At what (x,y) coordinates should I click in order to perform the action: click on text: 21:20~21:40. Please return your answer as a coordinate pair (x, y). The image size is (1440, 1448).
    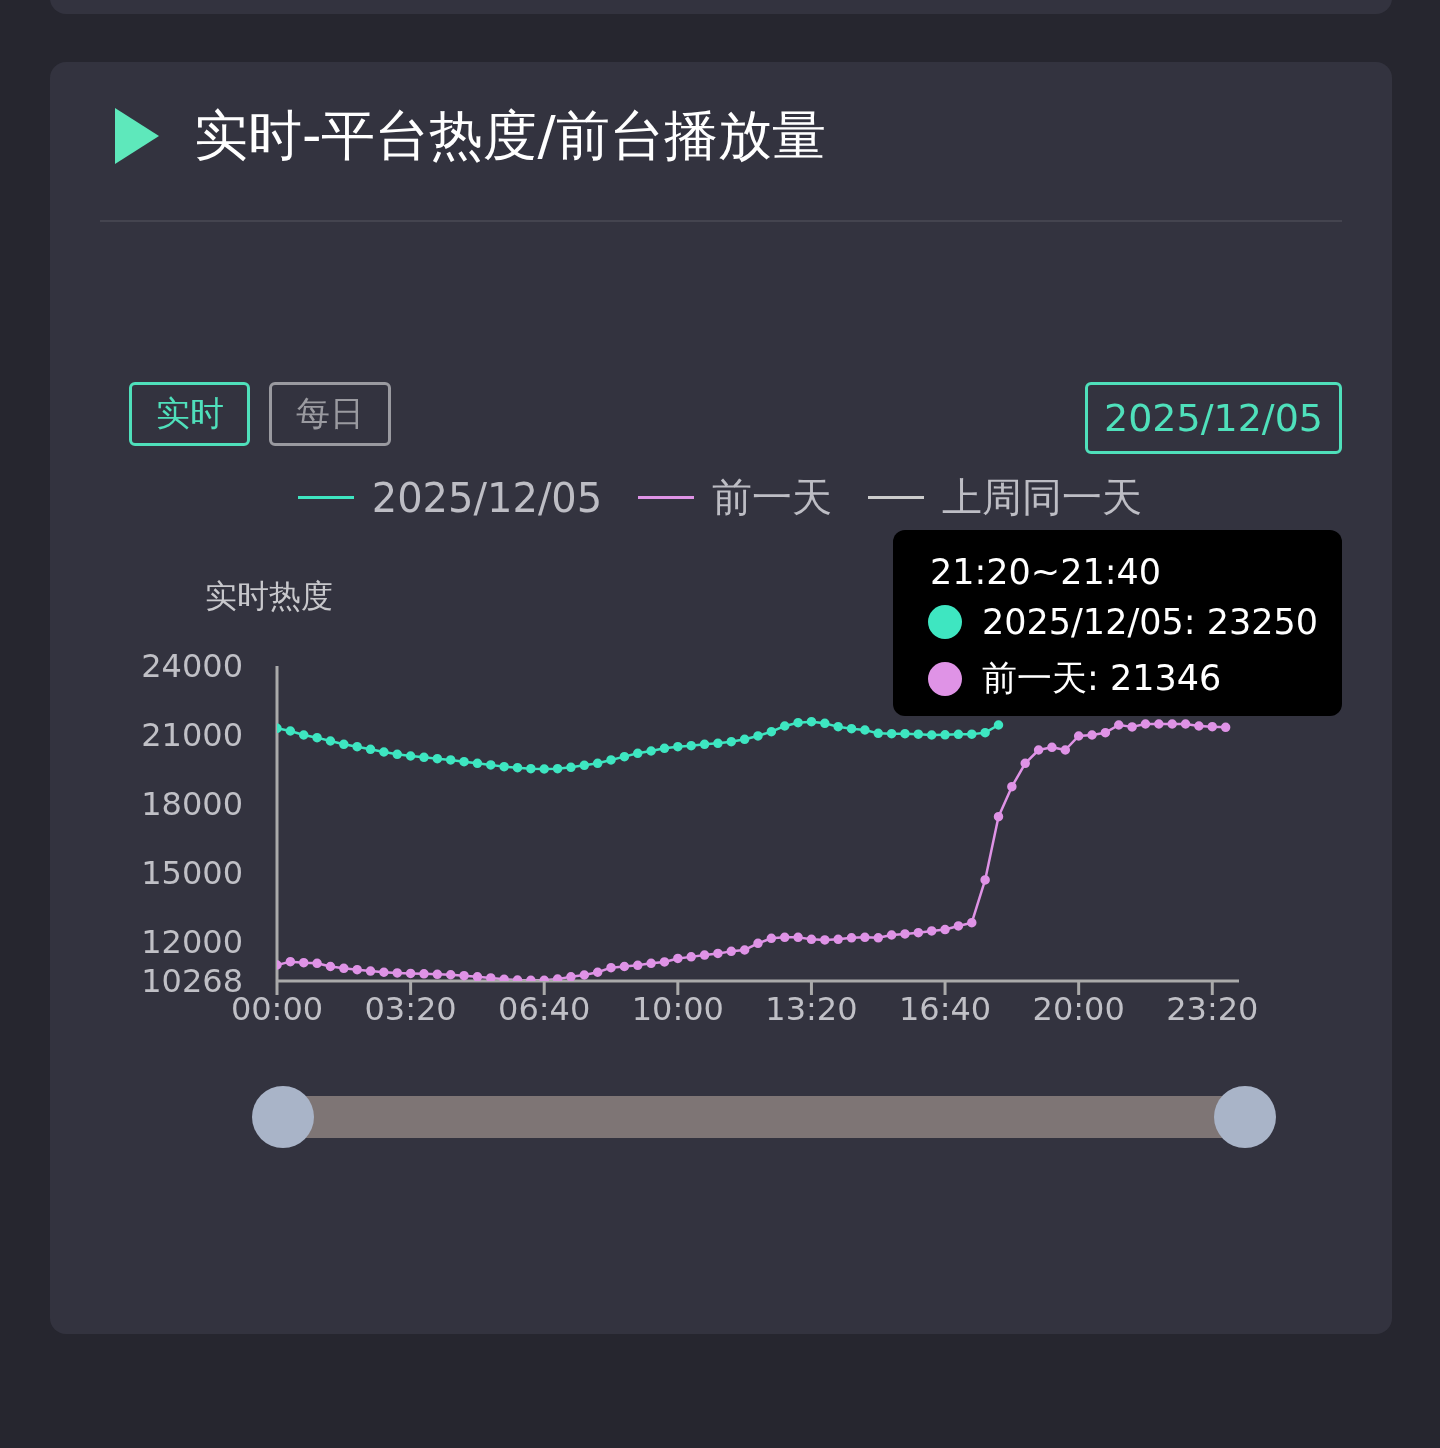
    Looking at the image, I should click on (1046, 572).